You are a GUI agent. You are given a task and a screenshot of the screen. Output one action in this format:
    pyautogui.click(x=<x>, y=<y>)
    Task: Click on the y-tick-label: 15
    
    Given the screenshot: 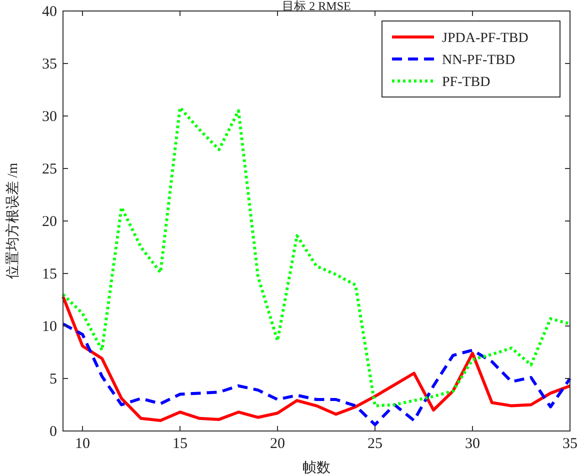 What is the action you would take?
    pyautogui.click(x=49, y=274)
    